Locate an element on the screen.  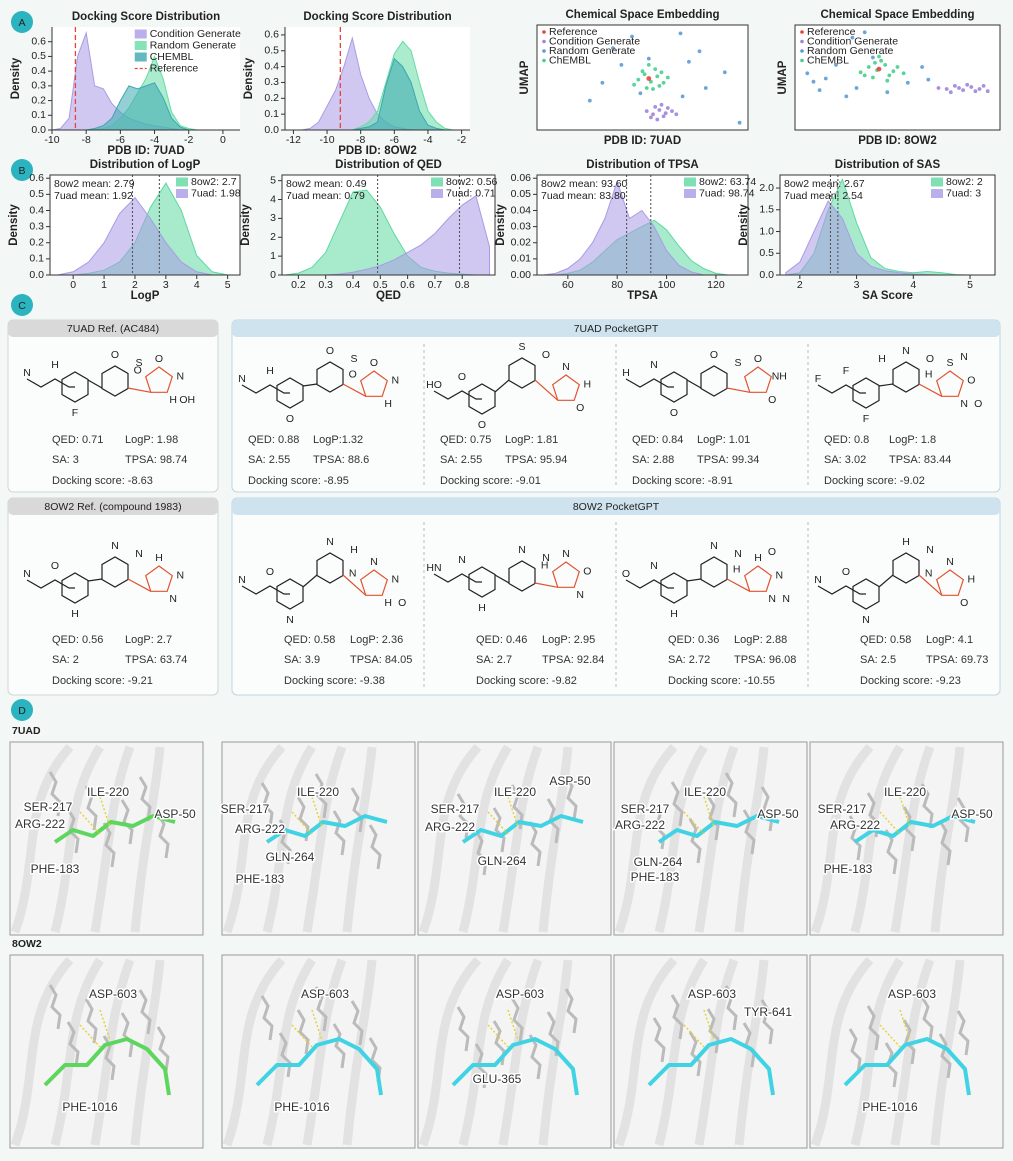
y-tick-label: 4 is located at coordinates (273, 199).